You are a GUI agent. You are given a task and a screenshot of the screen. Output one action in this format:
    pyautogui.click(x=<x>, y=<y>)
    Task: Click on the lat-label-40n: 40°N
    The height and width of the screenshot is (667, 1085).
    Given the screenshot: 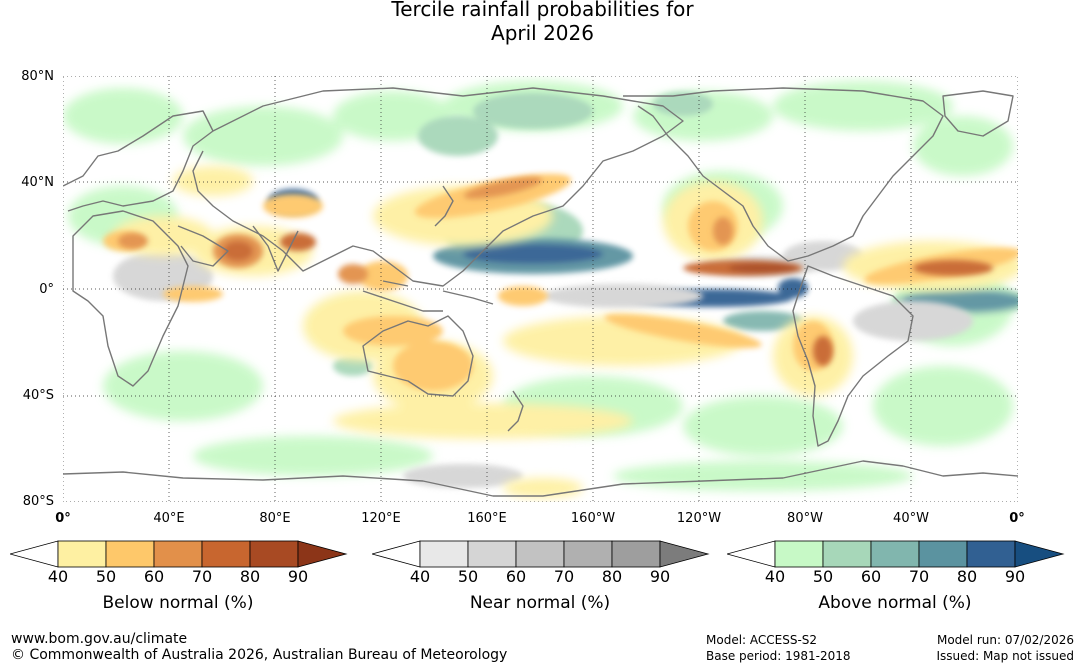 What is the action you would take?
    pyautogui.click(x=37, y=182)
    